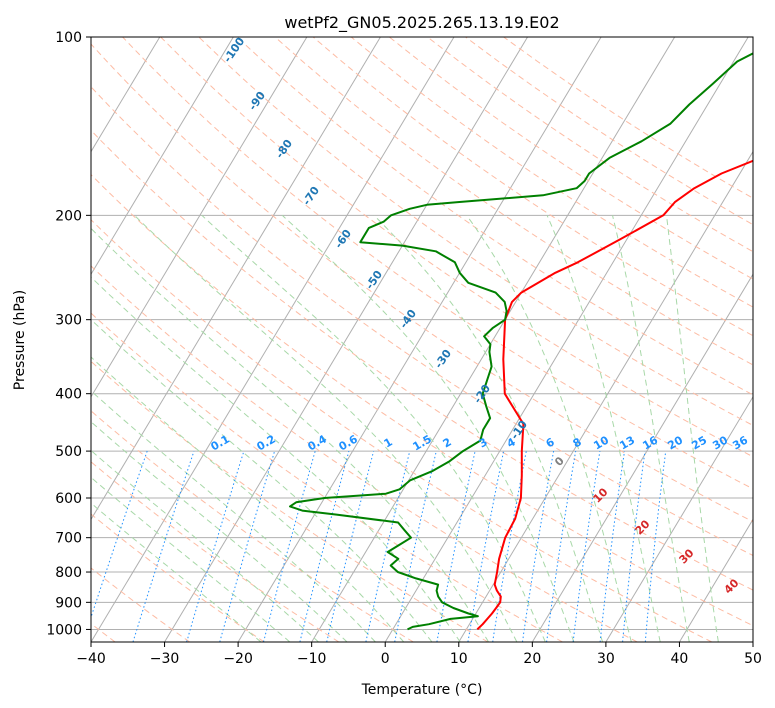  Describe the element at coordinates (64, 630) in the screenshot. I see `y-tick-label: 1000` at that location.